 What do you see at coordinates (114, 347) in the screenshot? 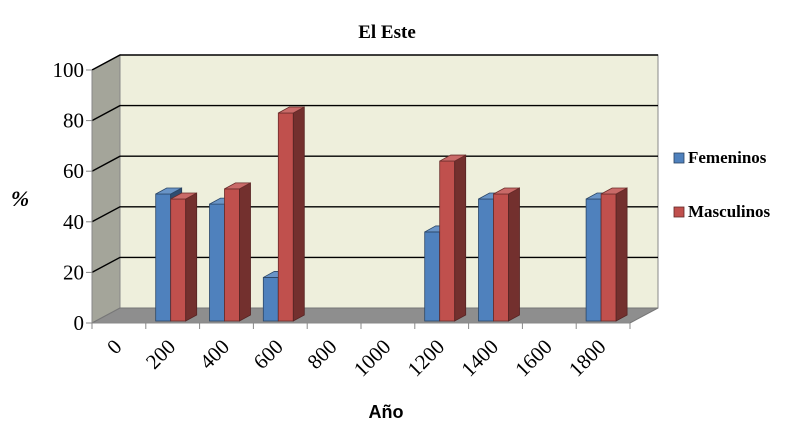
I see `x-tick-label: 0` at bounding box center [114, 347].